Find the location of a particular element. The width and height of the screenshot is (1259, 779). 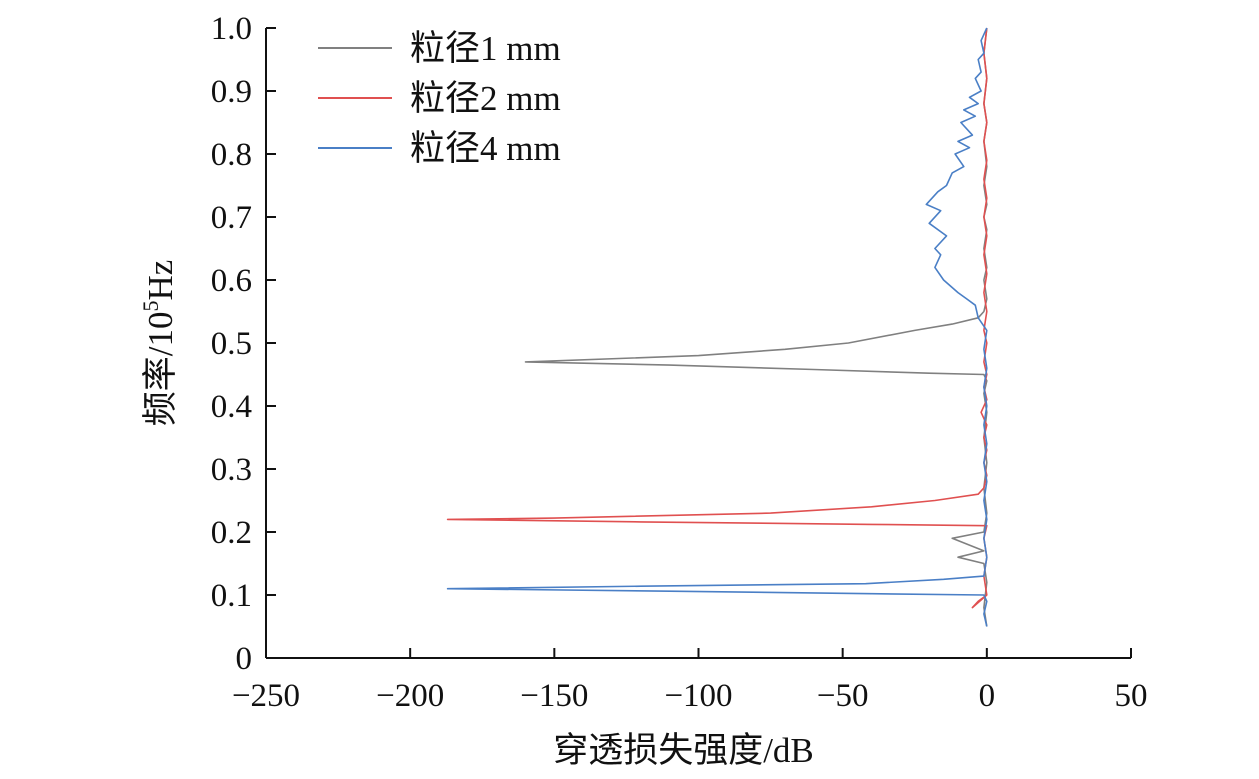

y-tick-label: 0.9 is located at coordinates (231, 92).